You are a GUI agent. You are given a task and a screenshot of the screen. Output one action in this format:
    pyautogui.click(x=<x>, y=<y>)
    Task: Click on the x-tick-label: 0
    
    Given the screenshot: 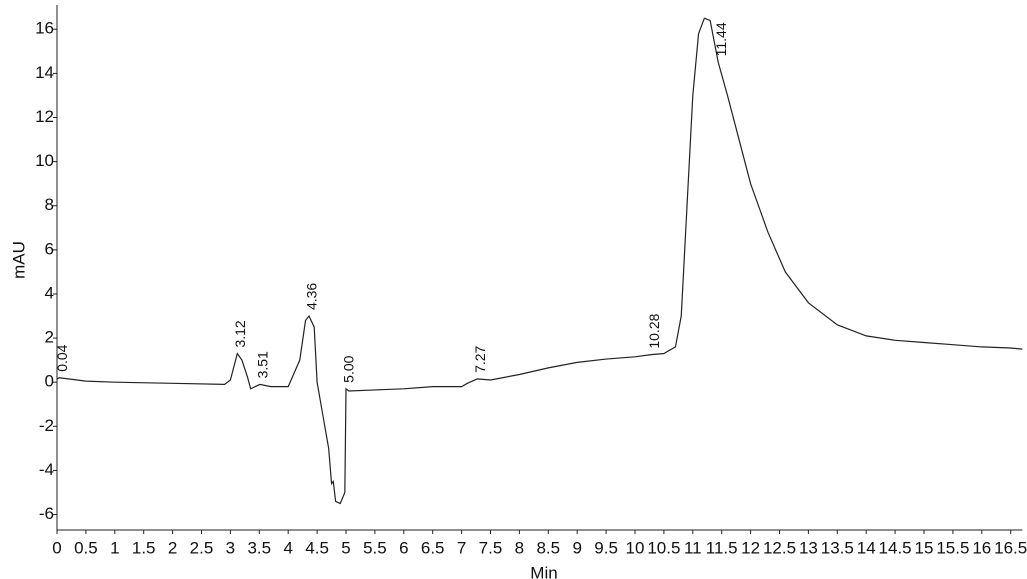 What is the action you would take?
    pyautogui.click(x=56, y=547)
    